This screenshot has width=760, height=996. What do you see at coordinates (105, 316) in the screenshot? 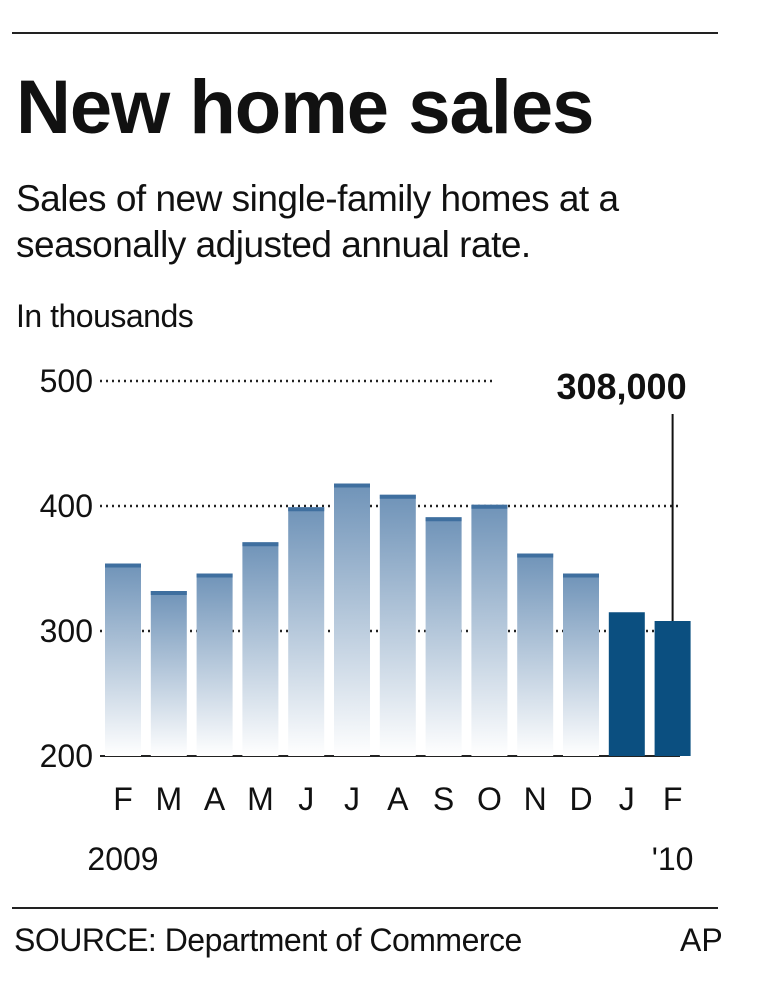
I see `units-label: In thousands` at bounding box center [105, 316].